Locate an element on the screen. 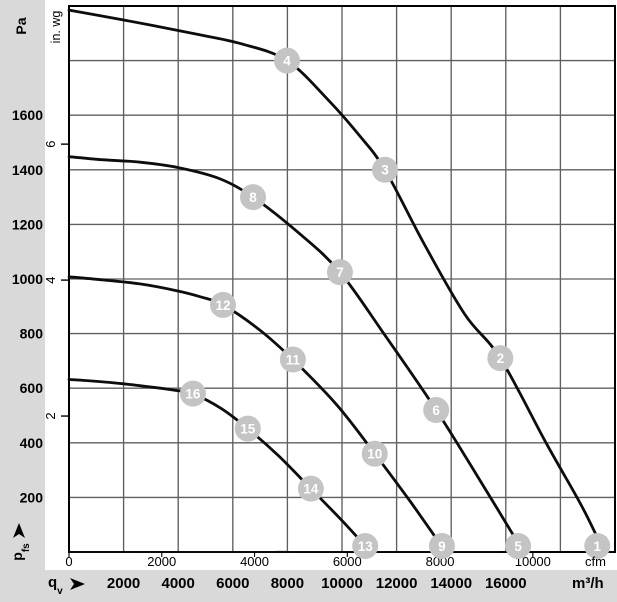  qv-tick-label: 2000 is located at coordinates (123, 583).